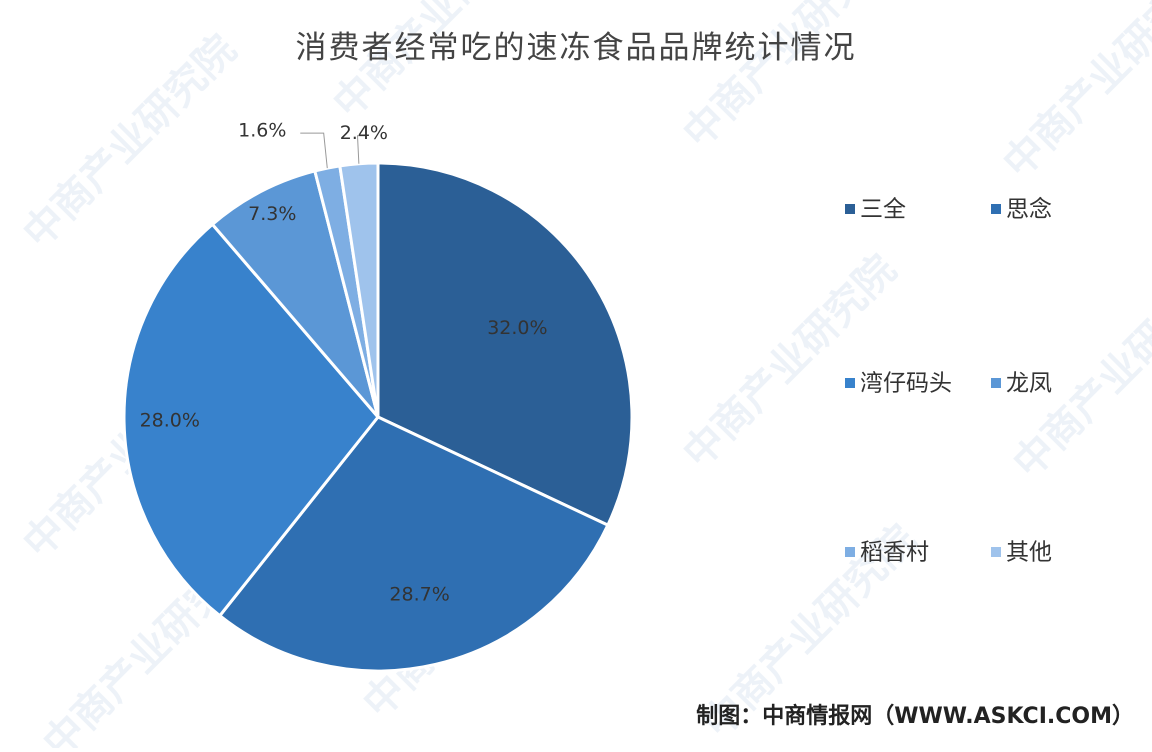 The height and width of the screenshot is (752, 1152). What do you see at coordinates (1029, 384) in the screenshot?
I see `legend-label: 龙凤` at bounding box center [1029, 384].